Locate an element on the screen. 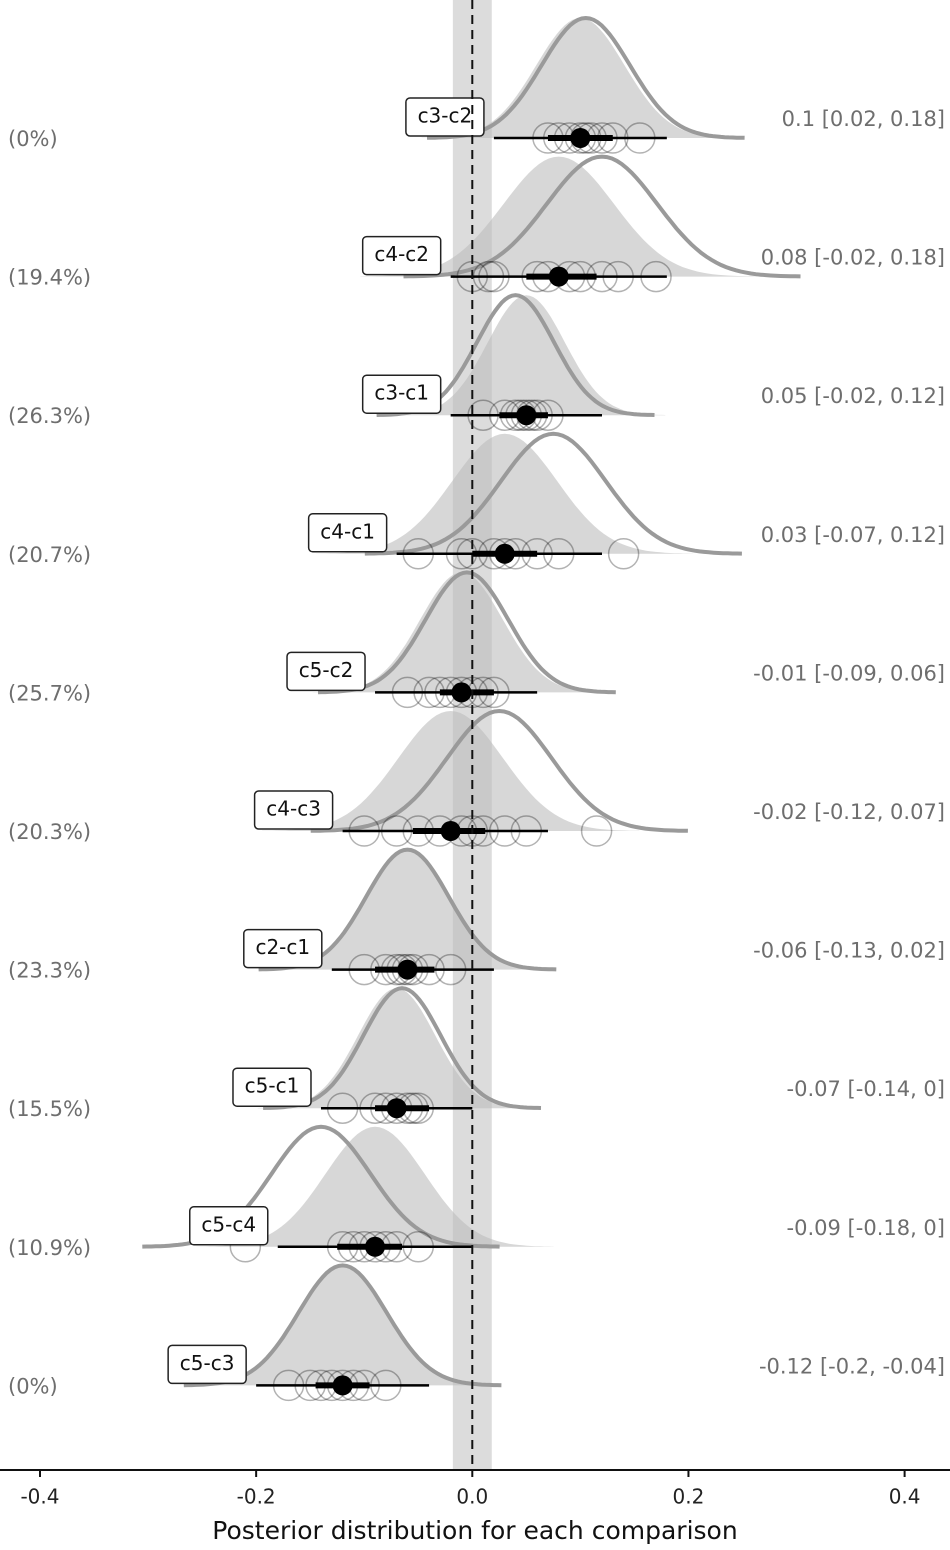 Image resolution: width=950 pixels, height=1550 pixels. percent-label: (20.3%) is located at coordinates (49, 832).